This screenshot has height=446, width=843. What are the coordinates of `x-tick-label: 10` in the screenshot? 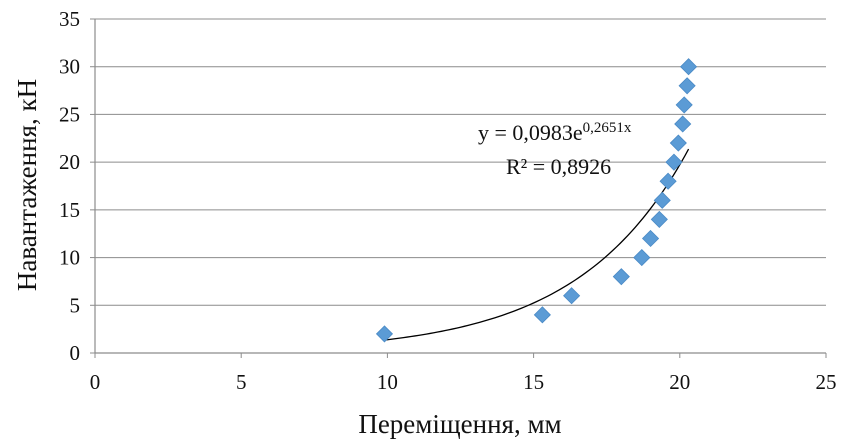 It's located at (387, 382).